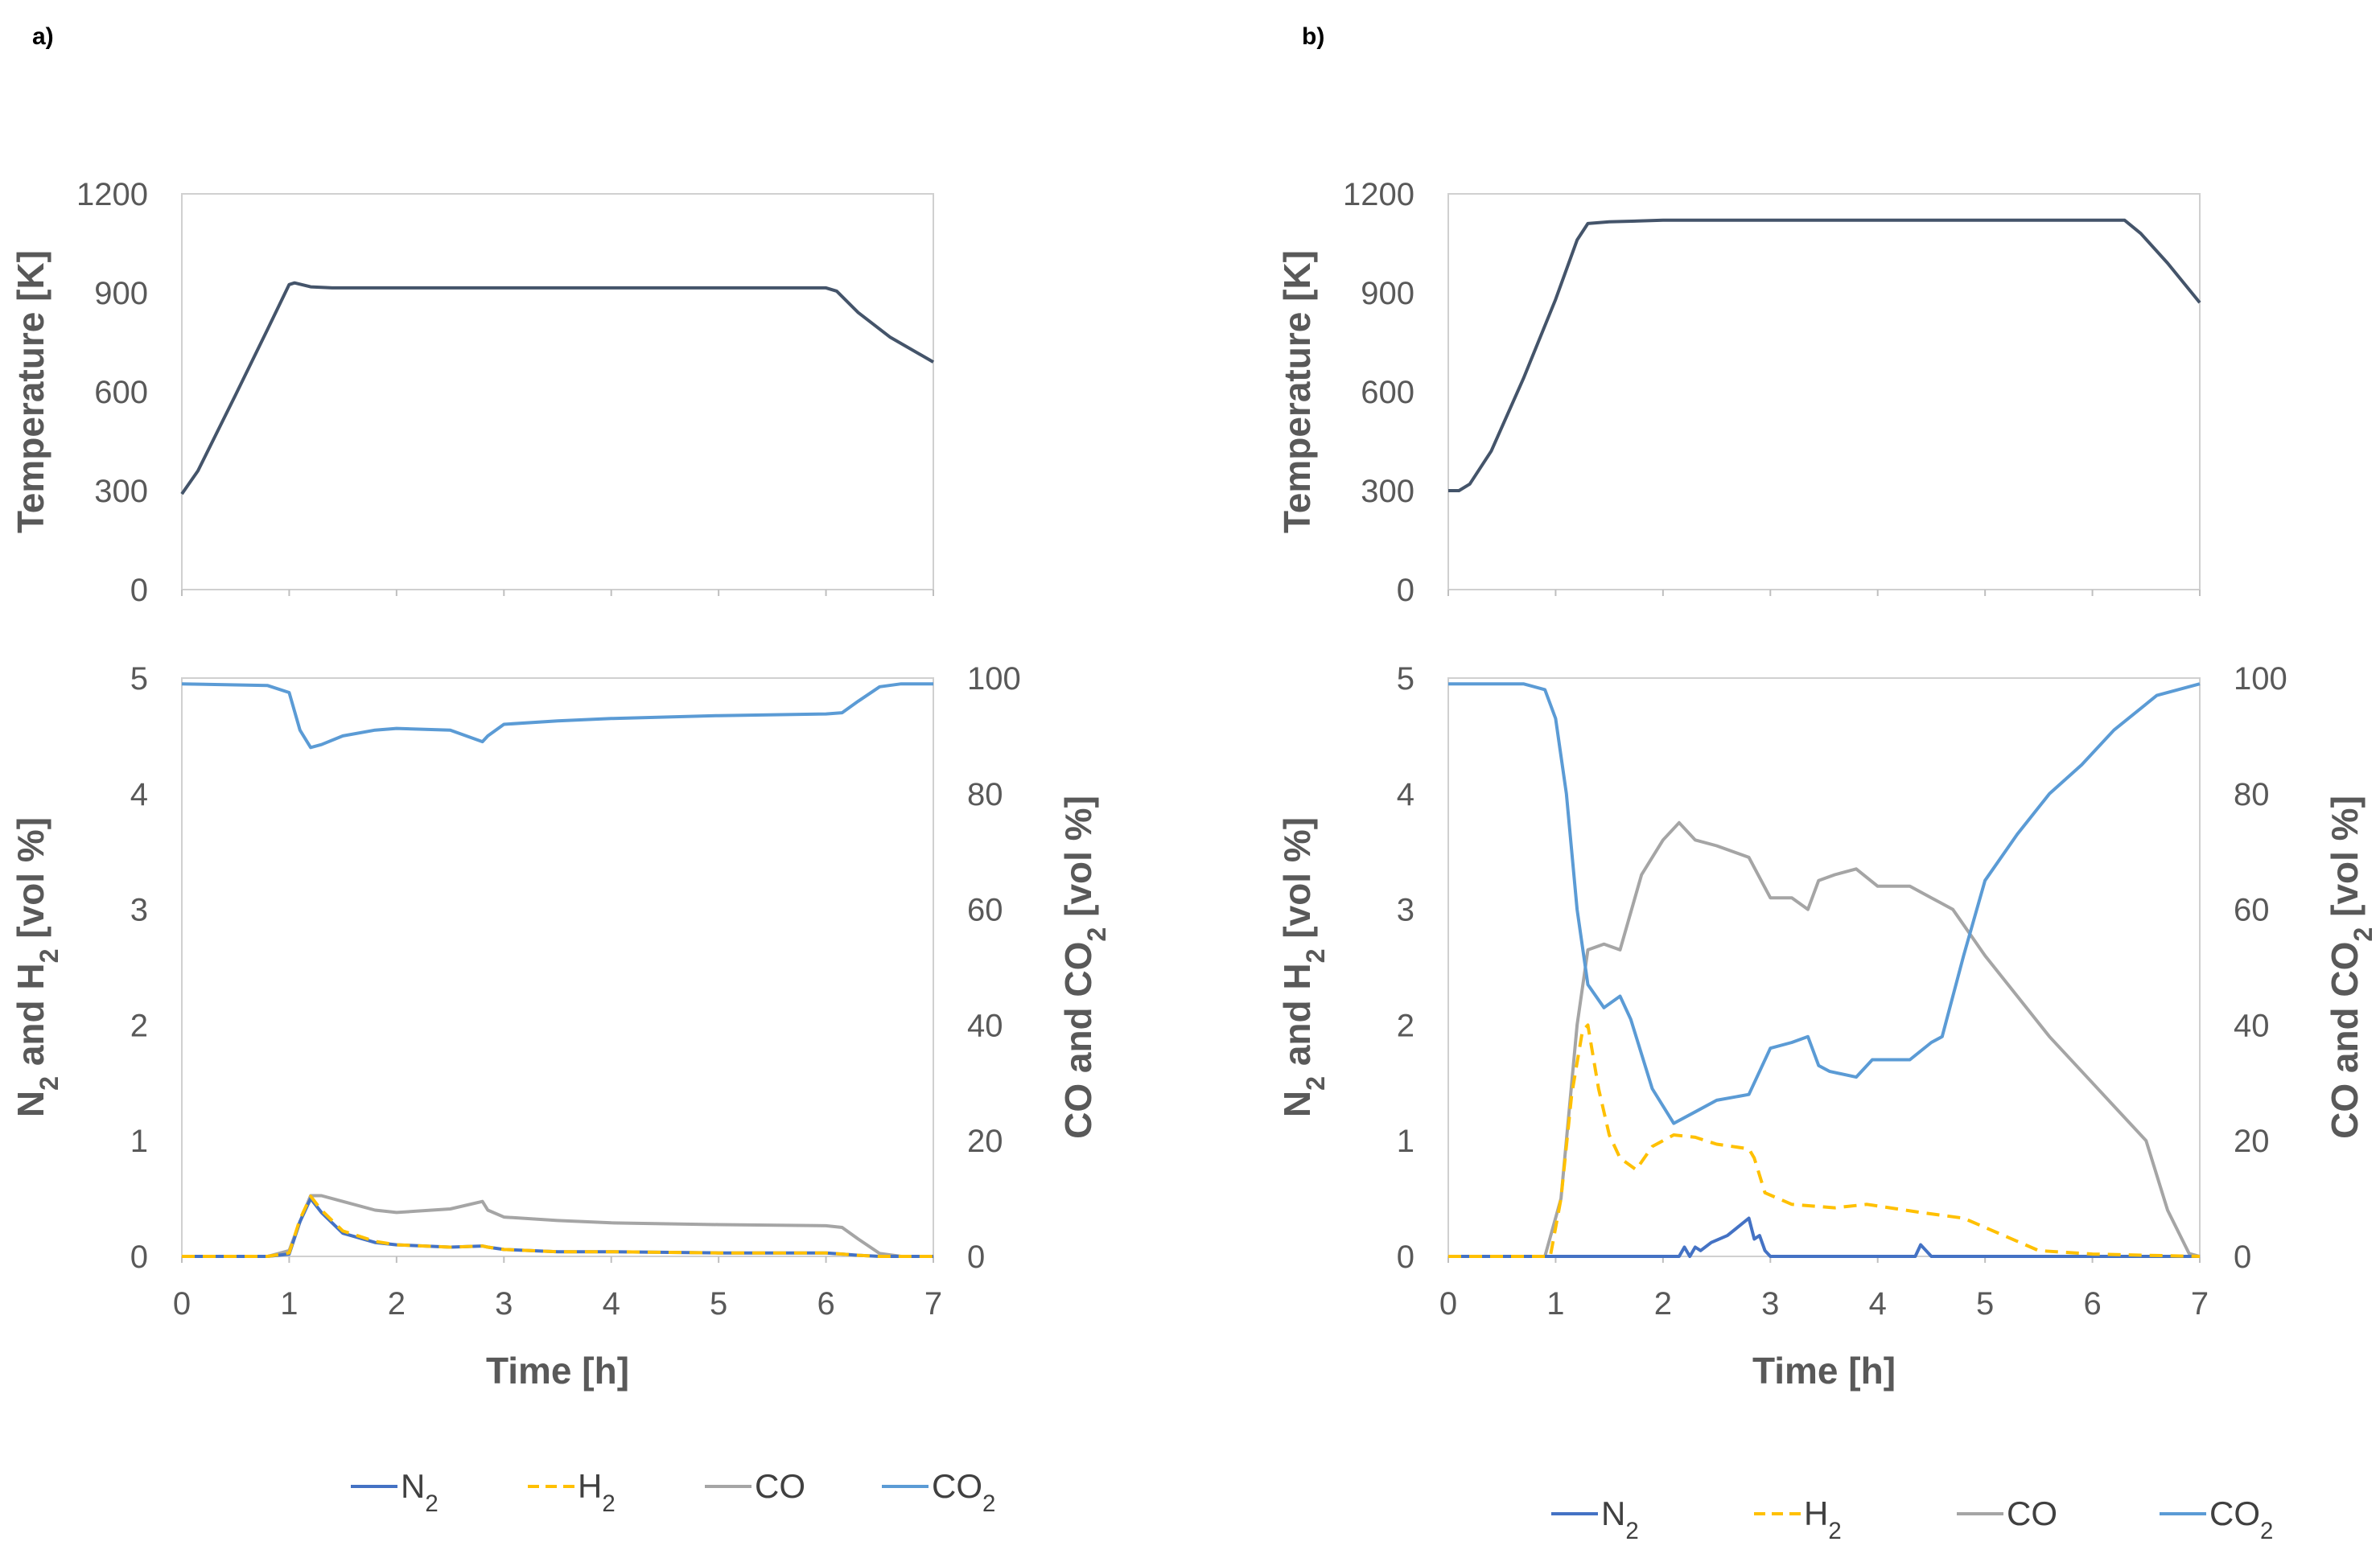 This screenshot has width=2380, height=1554. I want to click on gas-plot-frame, so click(557, 967).